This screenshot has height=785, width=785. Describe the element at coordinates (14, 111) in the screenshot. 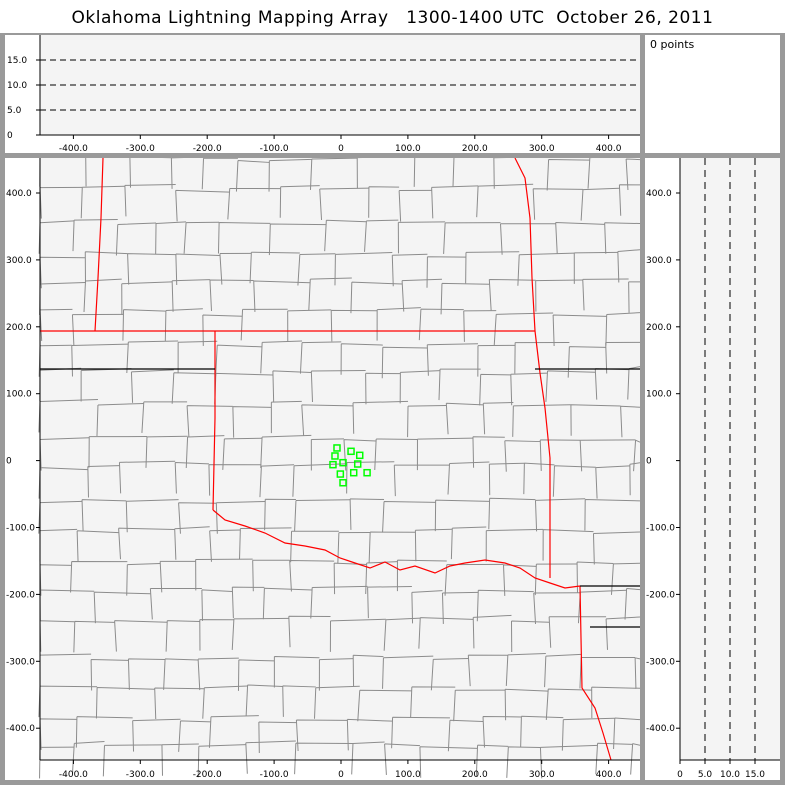

I see `y-tick-label: 5.0` at that location.